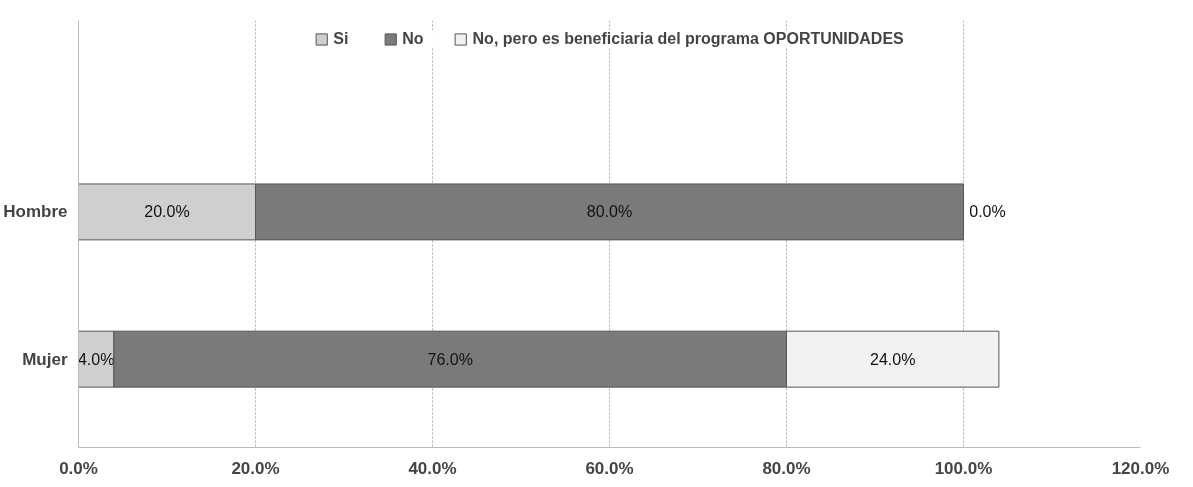  What do you see at coordinates (341, 39) in the screenshot?
I see `legend-label: Si` at bounding box center [341, 39].